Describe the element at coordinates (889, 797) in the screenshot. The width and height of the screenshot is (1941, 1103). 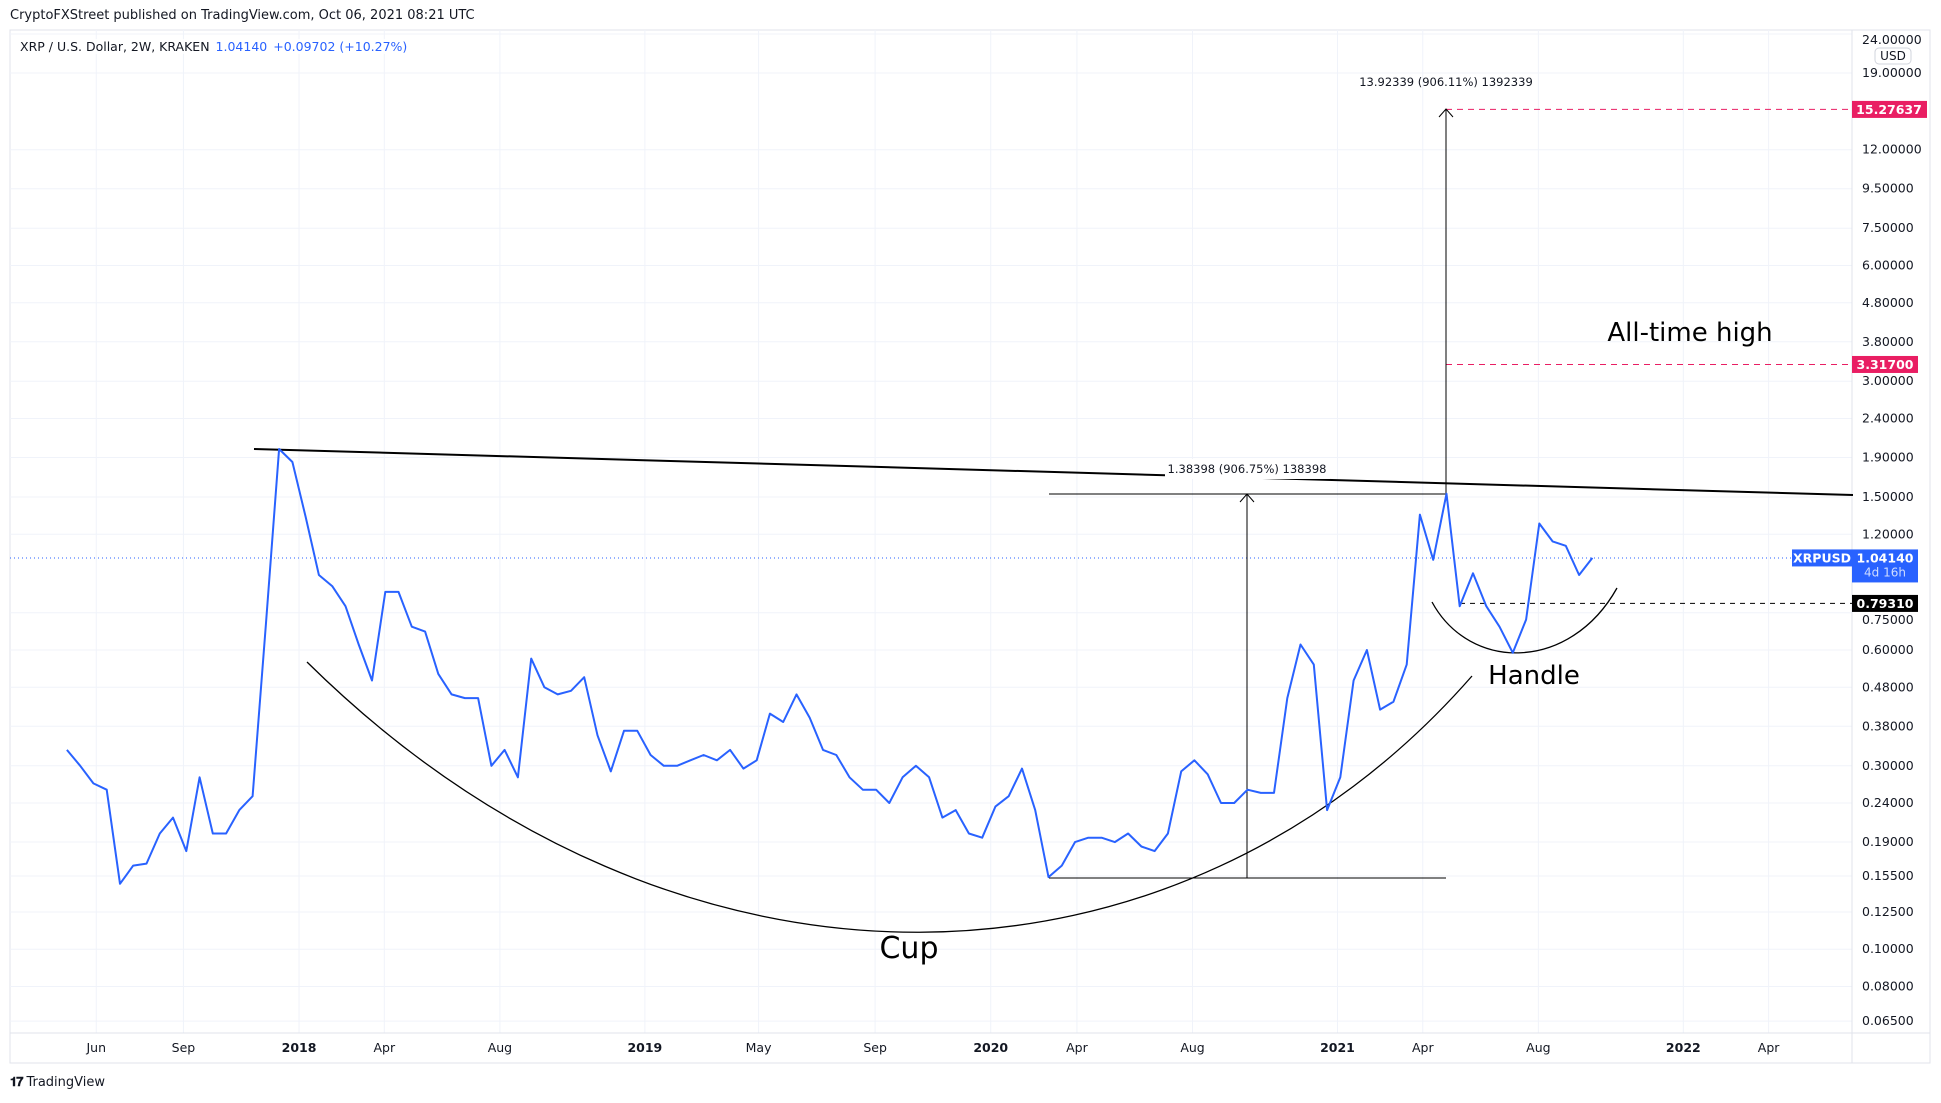
I see `cup-arc` at that location.